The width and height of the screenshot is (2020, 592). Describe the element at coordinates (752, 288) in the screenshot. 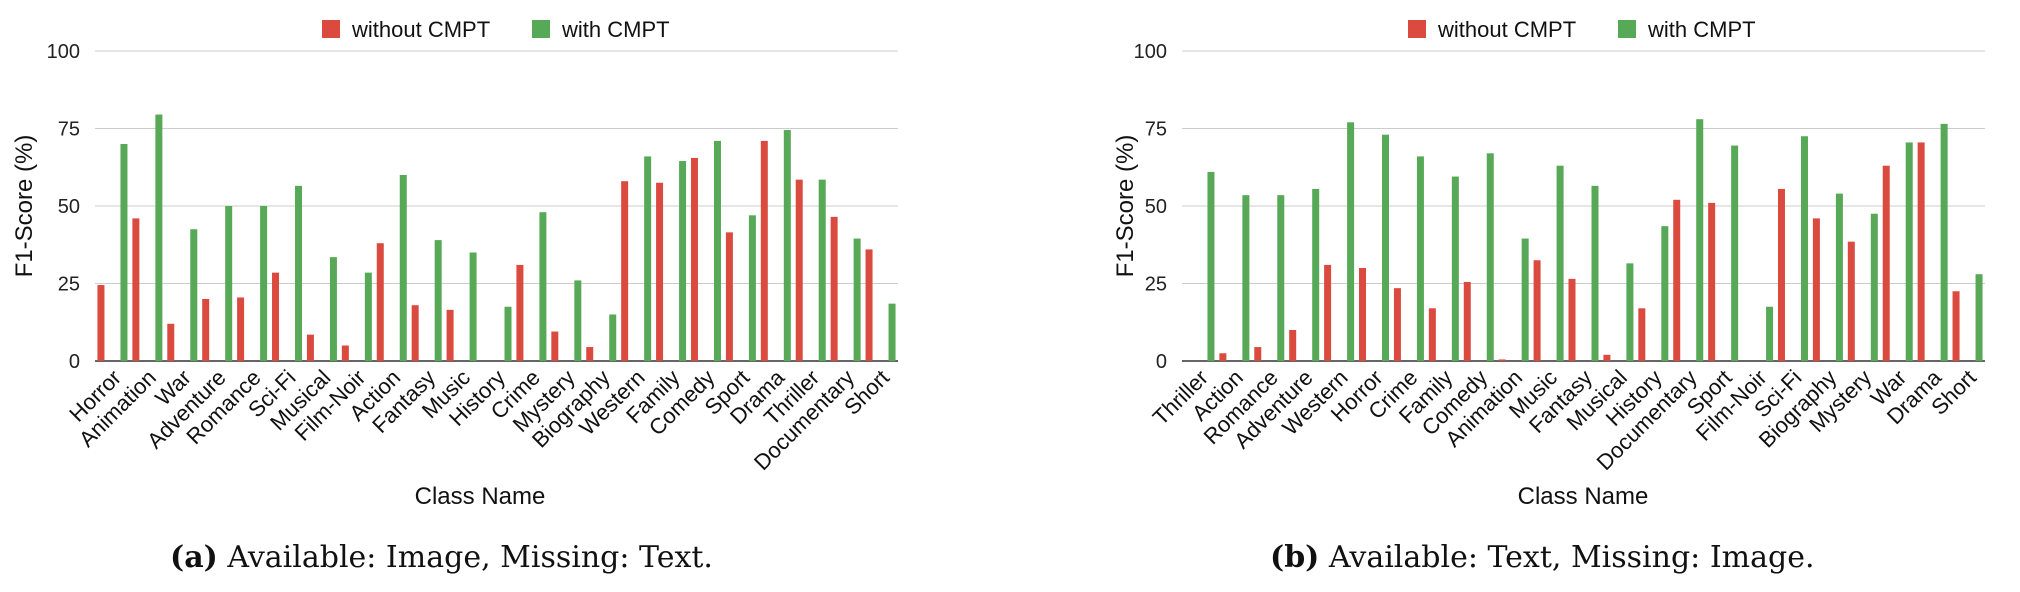

I see `bar-with-sport` at that location.